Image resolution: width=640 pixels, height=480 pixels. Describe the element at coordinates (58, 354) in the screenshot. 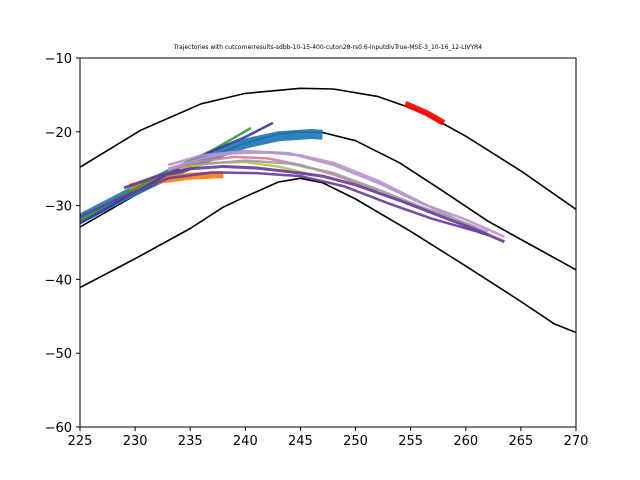

I see `y-tick-label: −50` at that location.